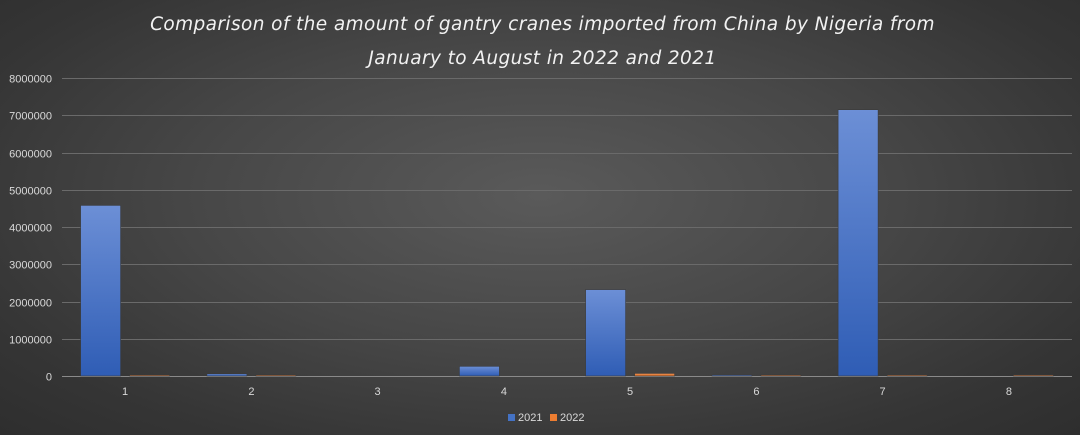  What do you see at coordinates (1009, 392) in the screenshot?
I see `x-tick-label: 8` at bounding box center [1009, 392].